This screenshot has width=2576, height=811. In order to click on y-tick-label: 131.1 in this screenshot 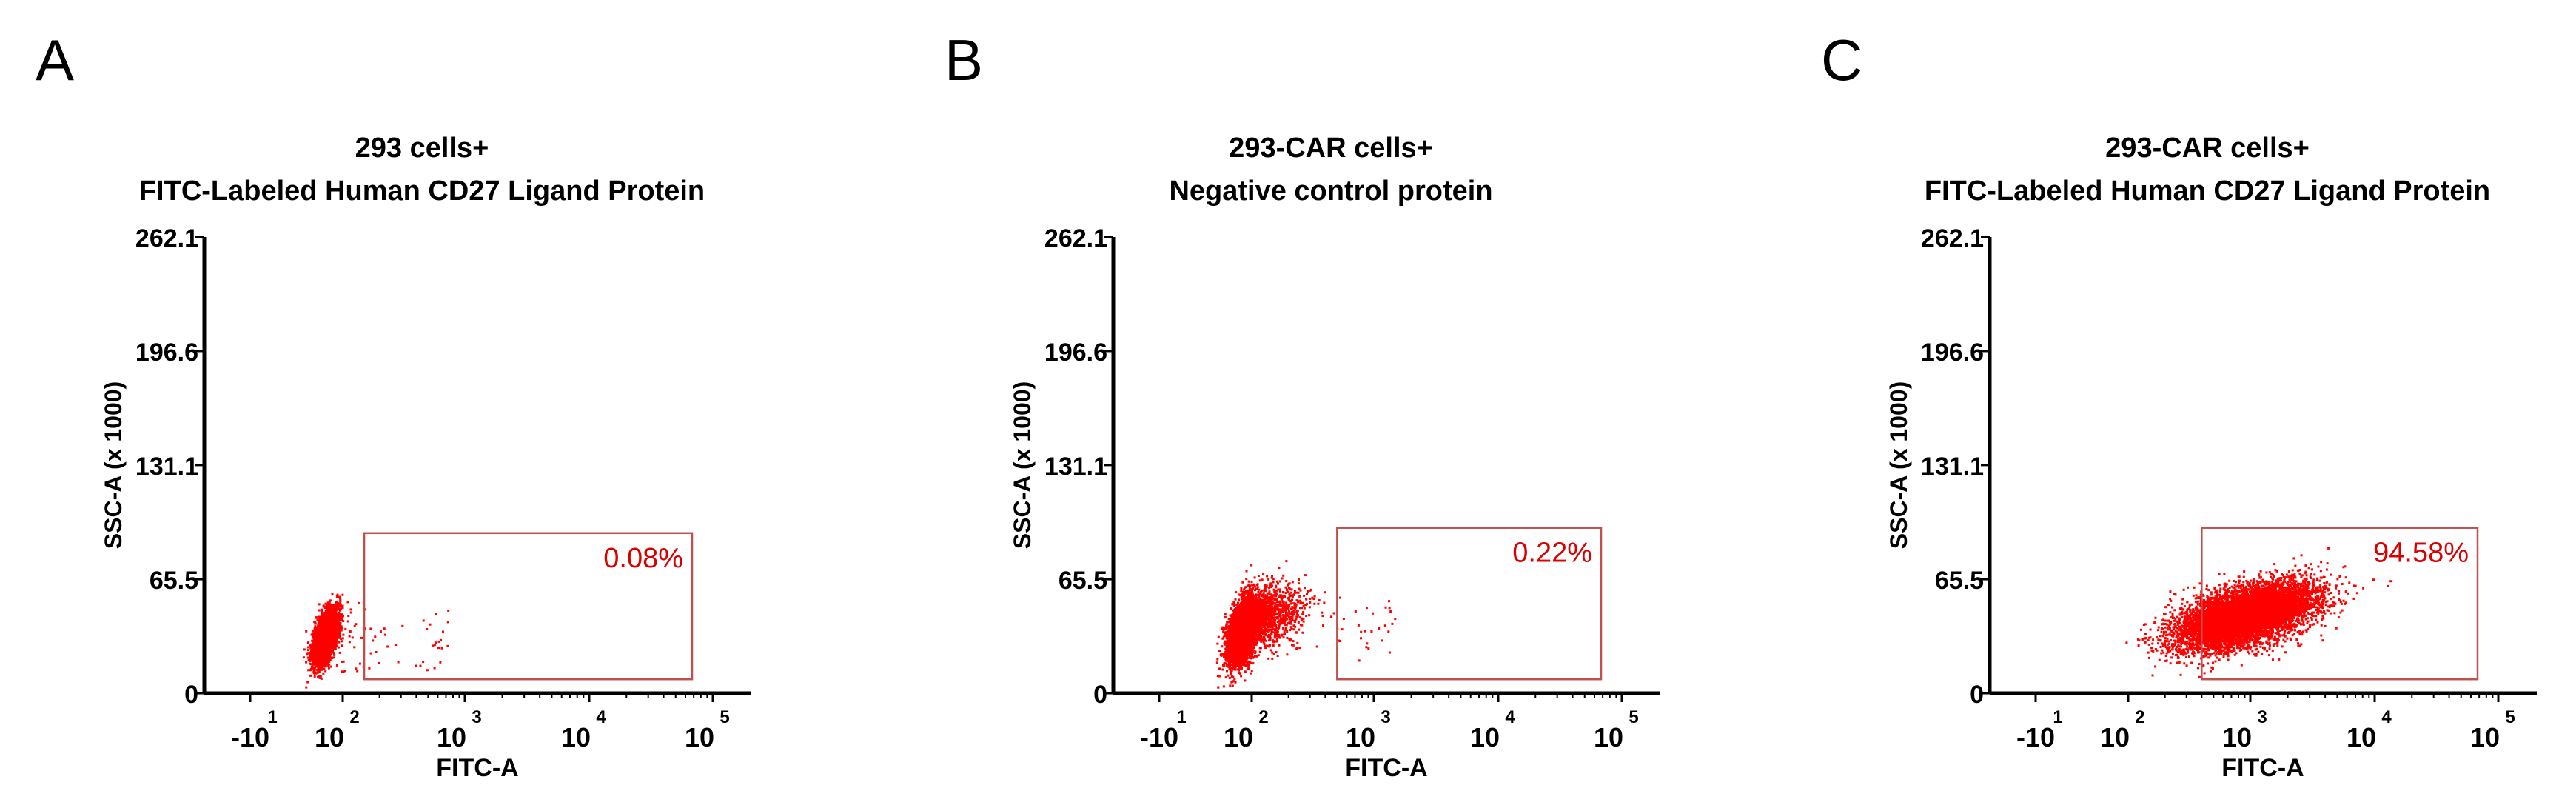, I will do `click(166, 467)`.